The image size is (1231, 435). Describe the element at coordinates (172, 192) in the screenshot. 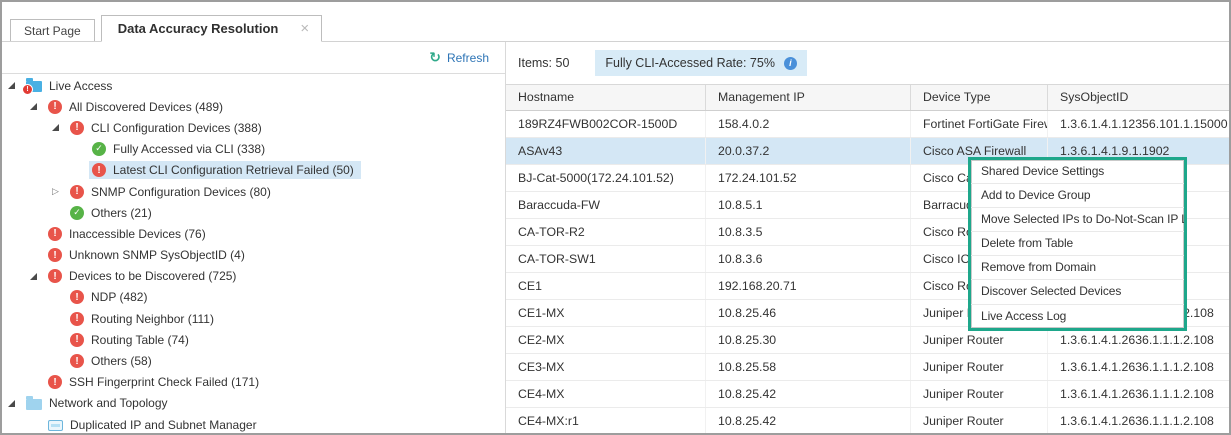

I see `tree-item-content: ! SNMP Configuration Devices (80)` at that location.